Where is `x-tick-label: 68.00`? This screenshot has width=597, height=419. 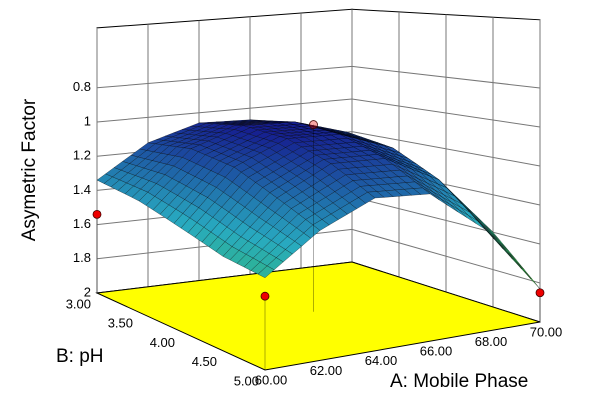
x-tick-label: 68.00 is located at coordinates (491, 341).